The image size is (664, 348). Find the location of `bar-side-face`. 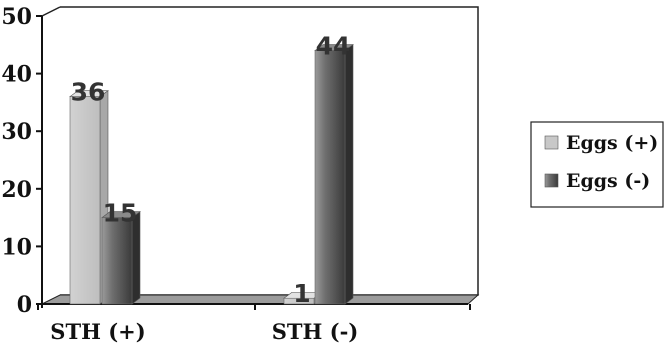

bar-side-face is located at coordinates (349, 174).